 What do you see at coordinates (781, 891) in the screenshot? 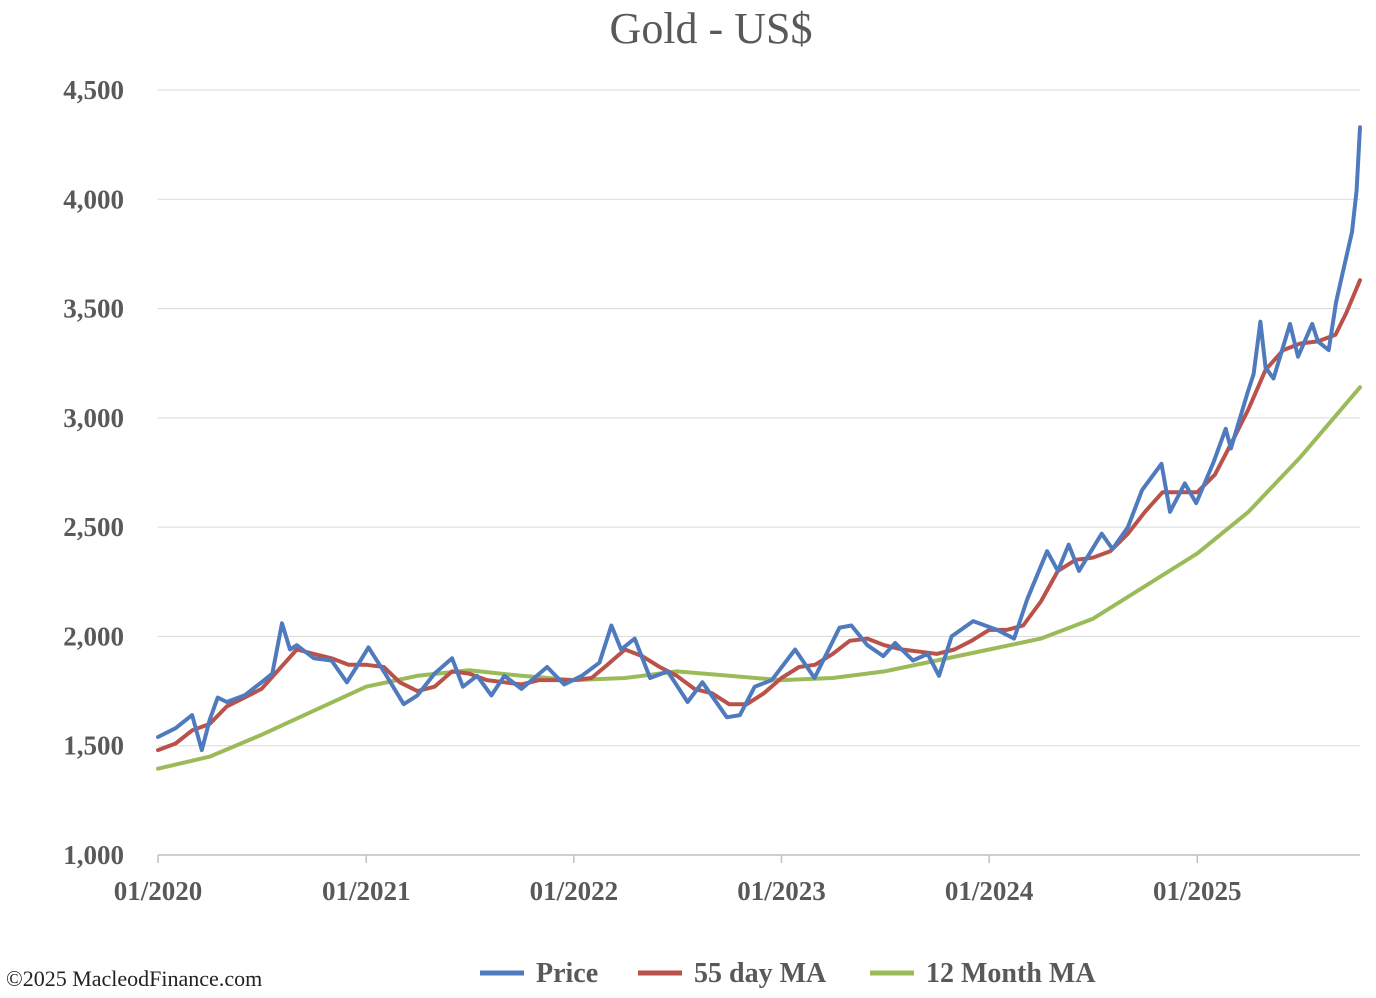
I see `x-tick-label: 01/2023` at bounding box center [781, 891].